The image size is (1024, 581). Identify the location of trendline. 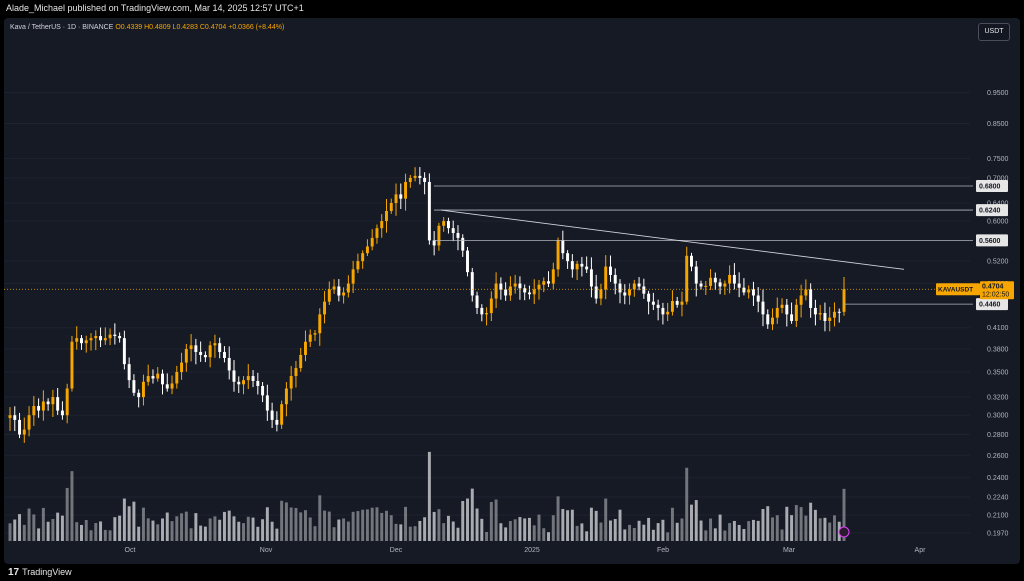
(672, 239).